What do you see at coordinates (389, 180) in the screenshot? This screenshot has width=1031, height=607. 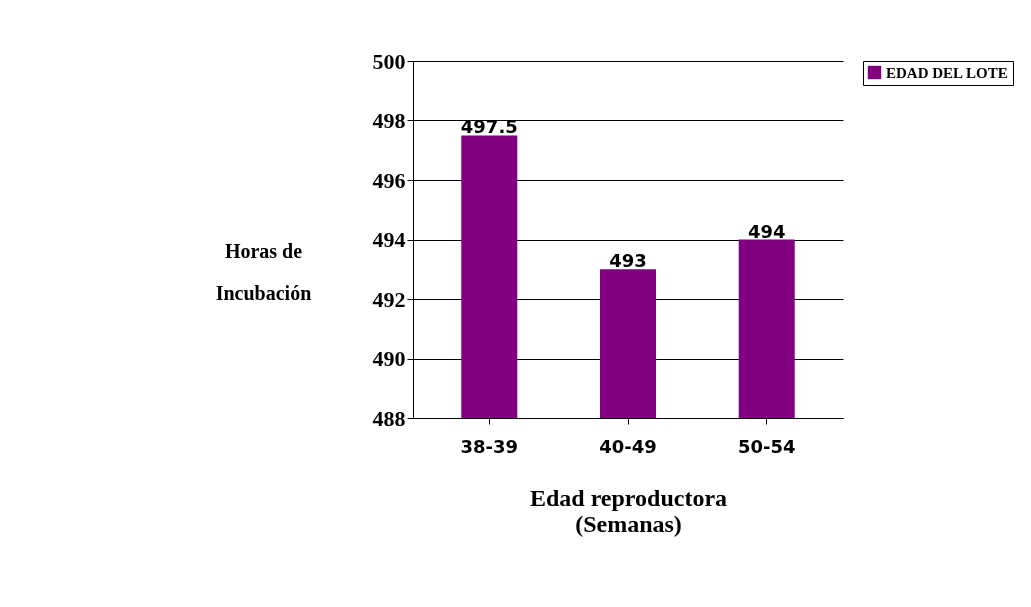 I see `y-tick-label: 496` at bounding box center [389, 180].